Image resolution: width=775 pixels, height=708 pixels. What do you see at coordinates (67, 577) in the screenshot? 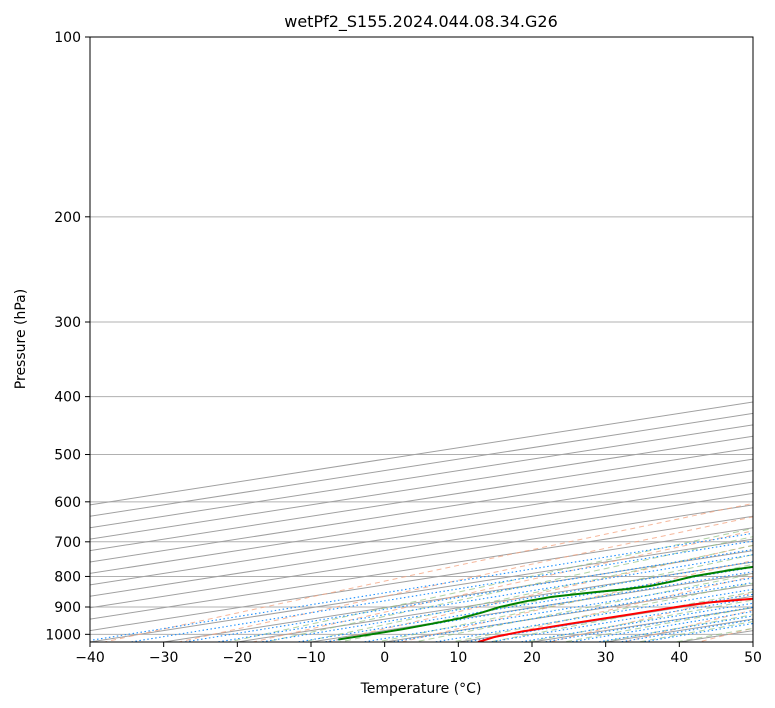
I see `y-tick-label: 800` at bounding box center [67, 577].